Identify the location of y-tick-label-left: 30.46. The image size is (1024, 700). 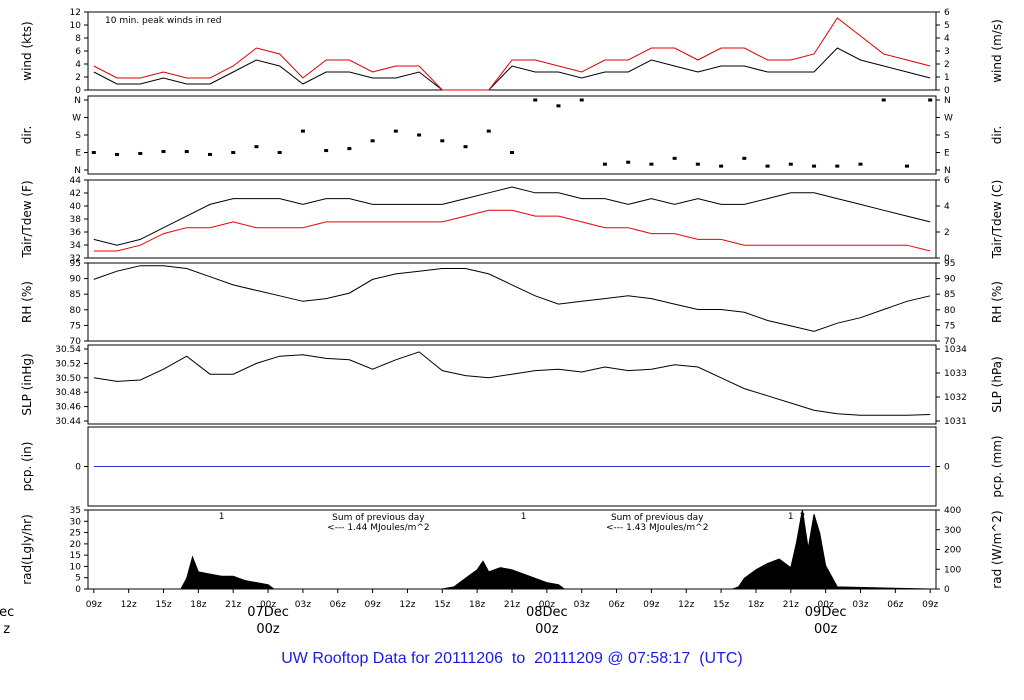
(68, 408).